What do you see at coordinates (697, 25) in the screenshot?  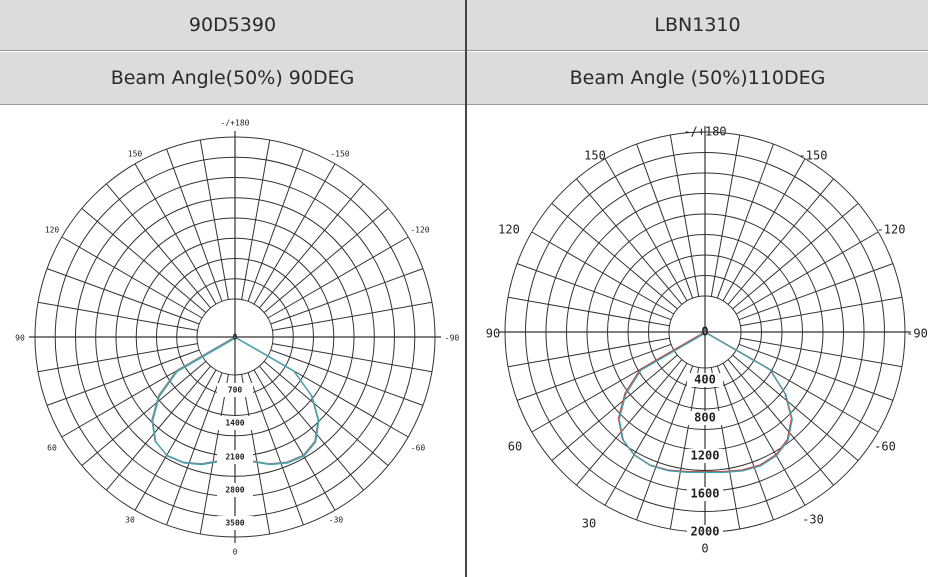 I see `header-model-right: LBN1310` at bounding box center [697, 25].